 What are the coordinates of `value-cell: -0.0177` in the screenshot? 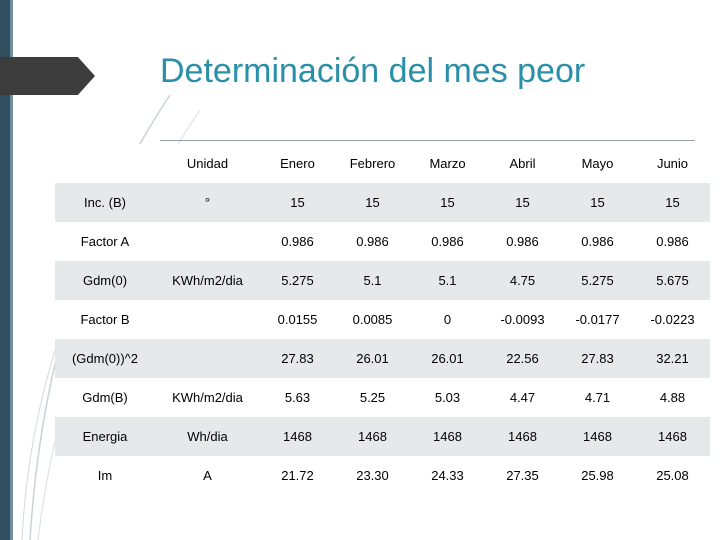 It's located at (597, 319).